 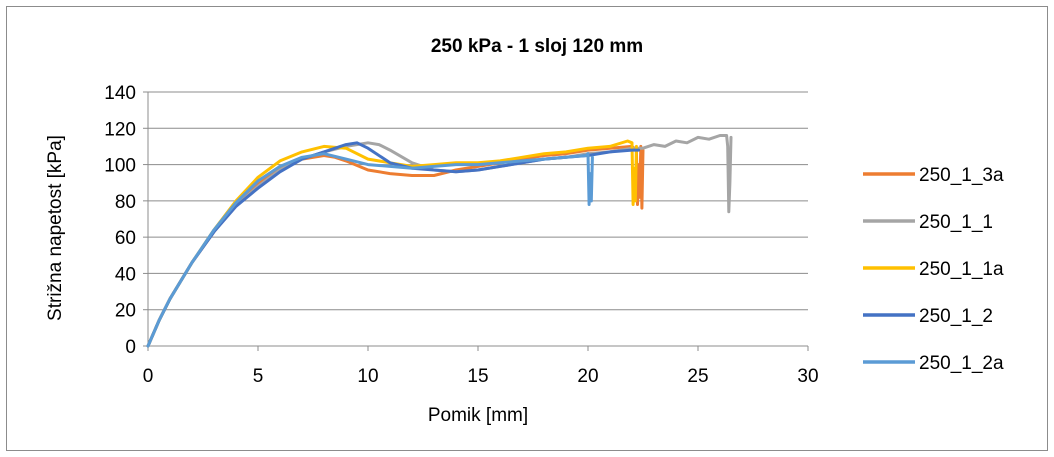 What do you see at coordinates (55, 228) in the screenshot?
I see `y-axis-title: Strižna napetost [kPa]` at bounding box center [55, 228].